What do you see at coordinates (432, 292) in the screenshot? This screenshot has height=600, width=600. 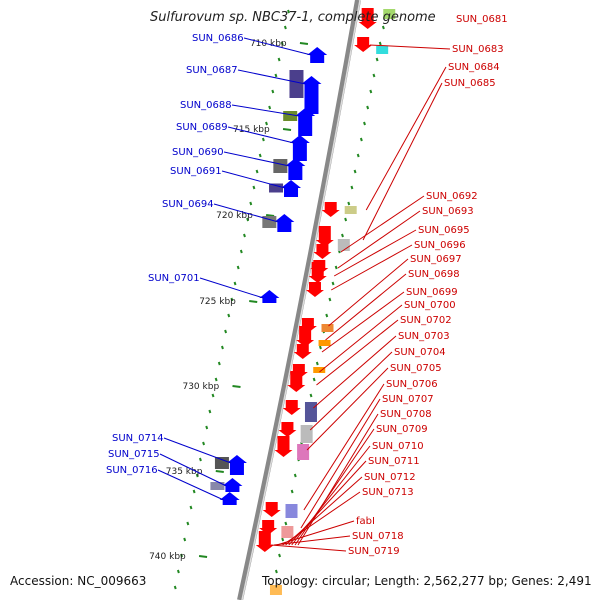 I see `reverse-gene-label: SUN_0699` at bounding box center [432, 292].